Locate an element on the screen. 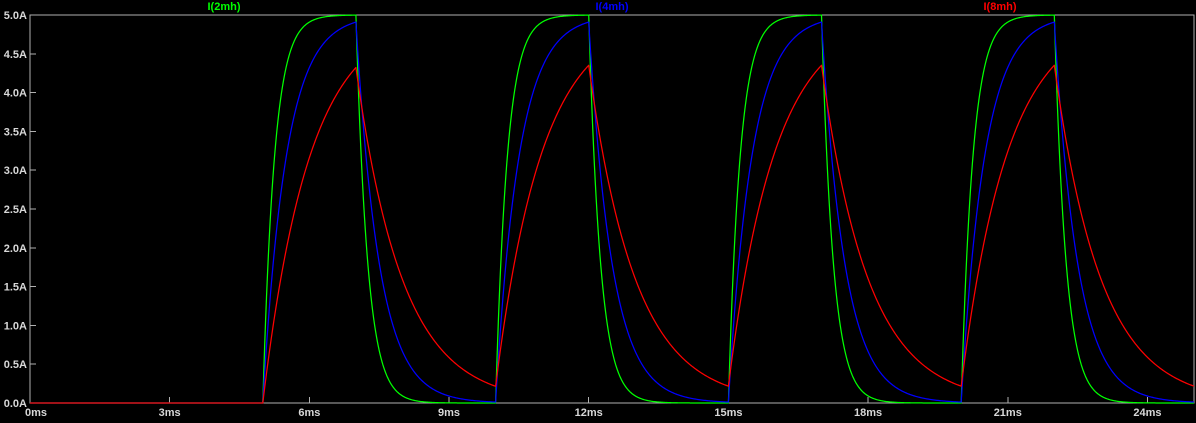 The height and width of the screenshot is (423, 1196). trace-label-i4mh: I(4mh) is located at coordinates (612, 7).